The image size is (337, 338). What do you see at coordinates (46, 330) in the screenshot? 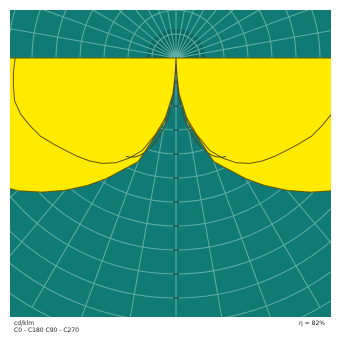
I see `plane-labels: C0 - C180 C90 - C270` at bounding box center [46, 330].